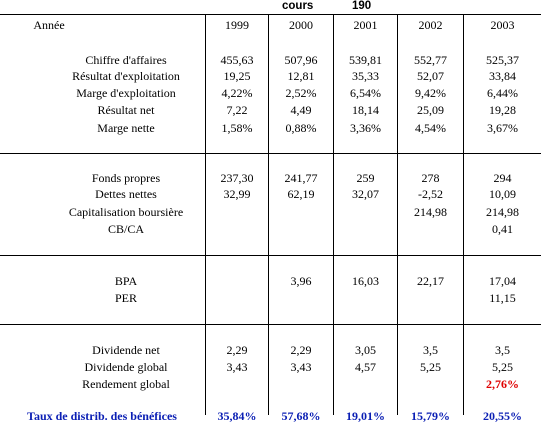 The width and height of the screenshot is (541, 439). What do you see at coordinates (301, 416) in the screenshot?
I see `payout-cell: 57,68%` at bounding box center [301, 416].